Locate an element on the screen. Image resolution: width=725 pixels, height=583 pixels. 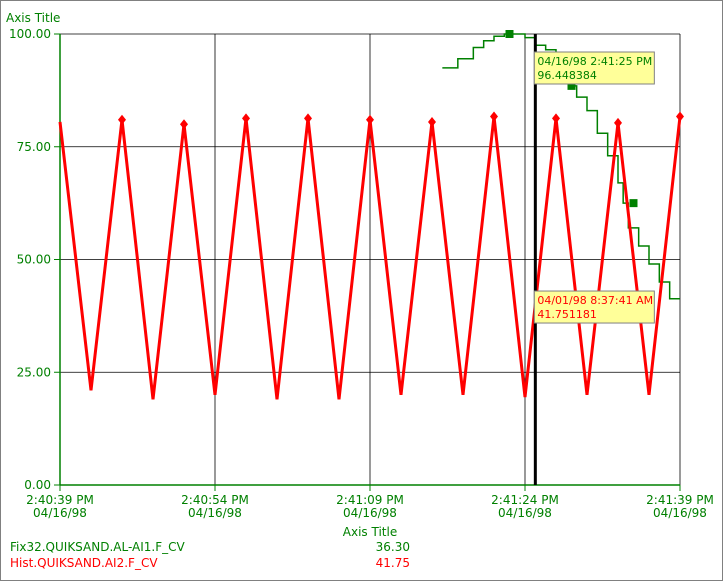
y-tick-label-2: 50.00 is located at coordinates (34, 260).